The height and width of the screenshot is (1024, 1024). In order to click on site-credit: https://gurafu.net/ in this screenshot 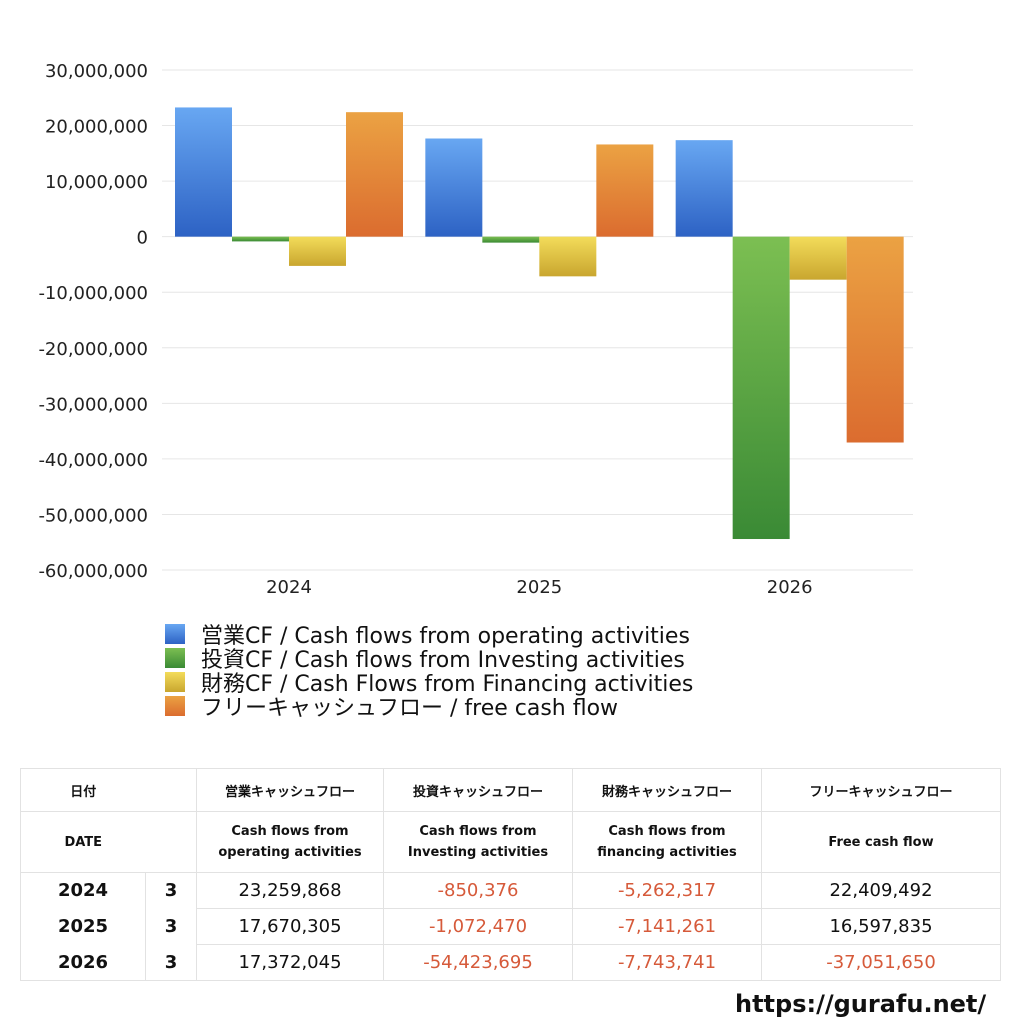, I will do `click(861, 1004)`.